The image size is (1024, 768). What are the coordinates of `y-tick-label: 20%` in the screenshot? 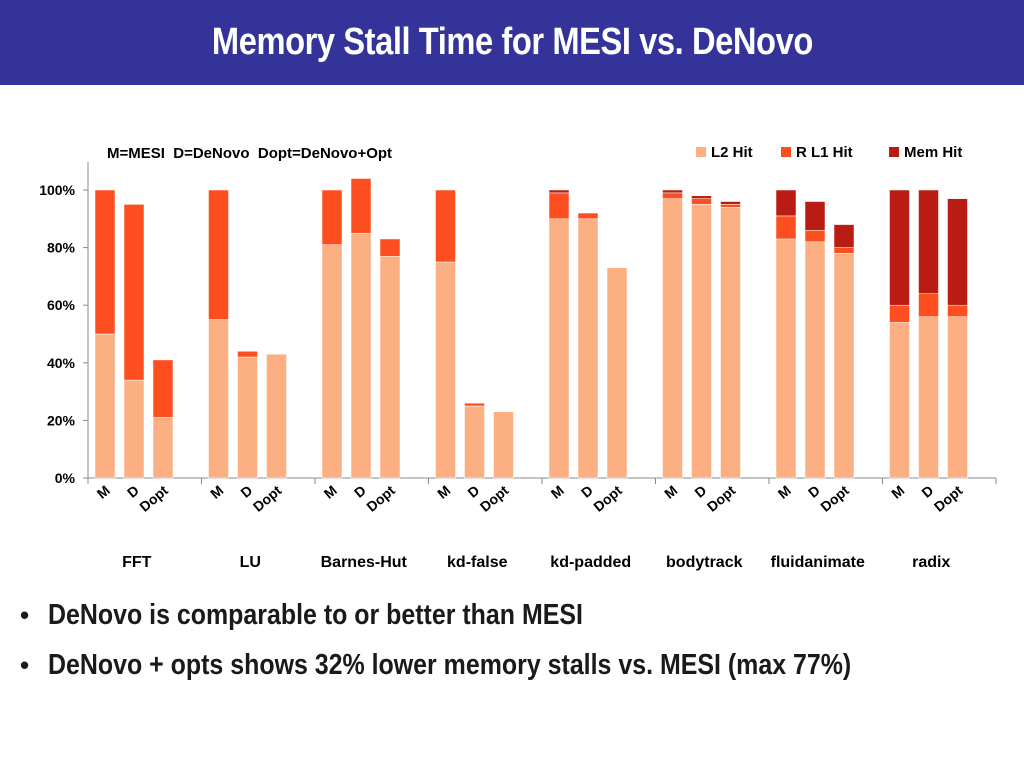 It's located at (61, 420).